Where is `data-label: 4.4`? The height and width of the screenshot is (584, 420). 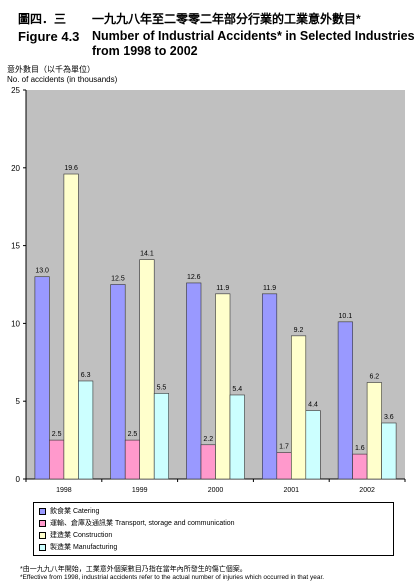 data-label: 4.4 is located at coordinates (313, 405).